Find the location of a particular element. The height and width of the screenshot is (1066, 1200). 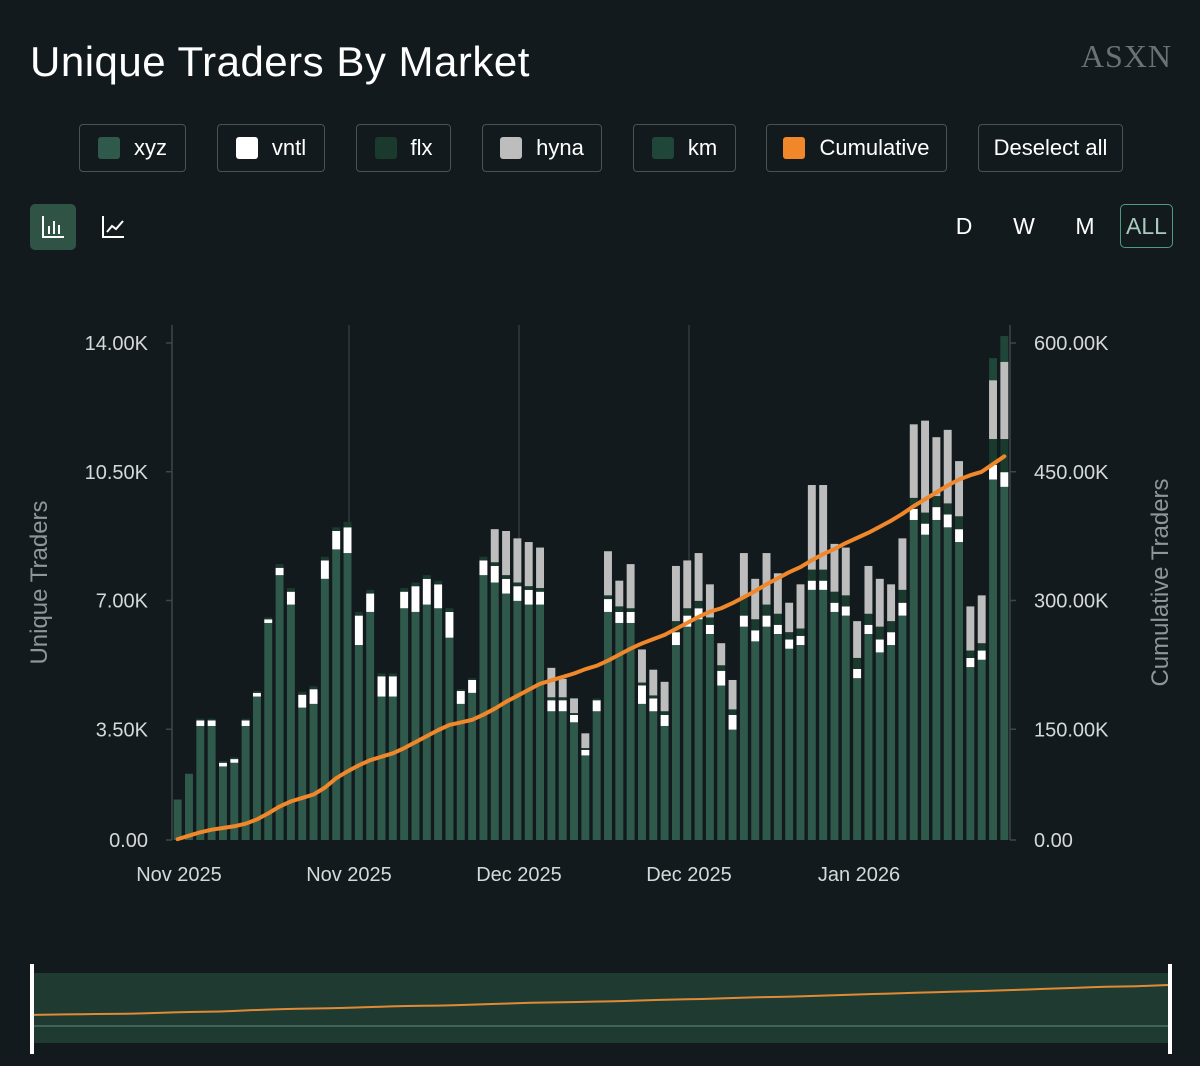

deselect-all-button: Deselect all is located at coordinates (1050, 148).